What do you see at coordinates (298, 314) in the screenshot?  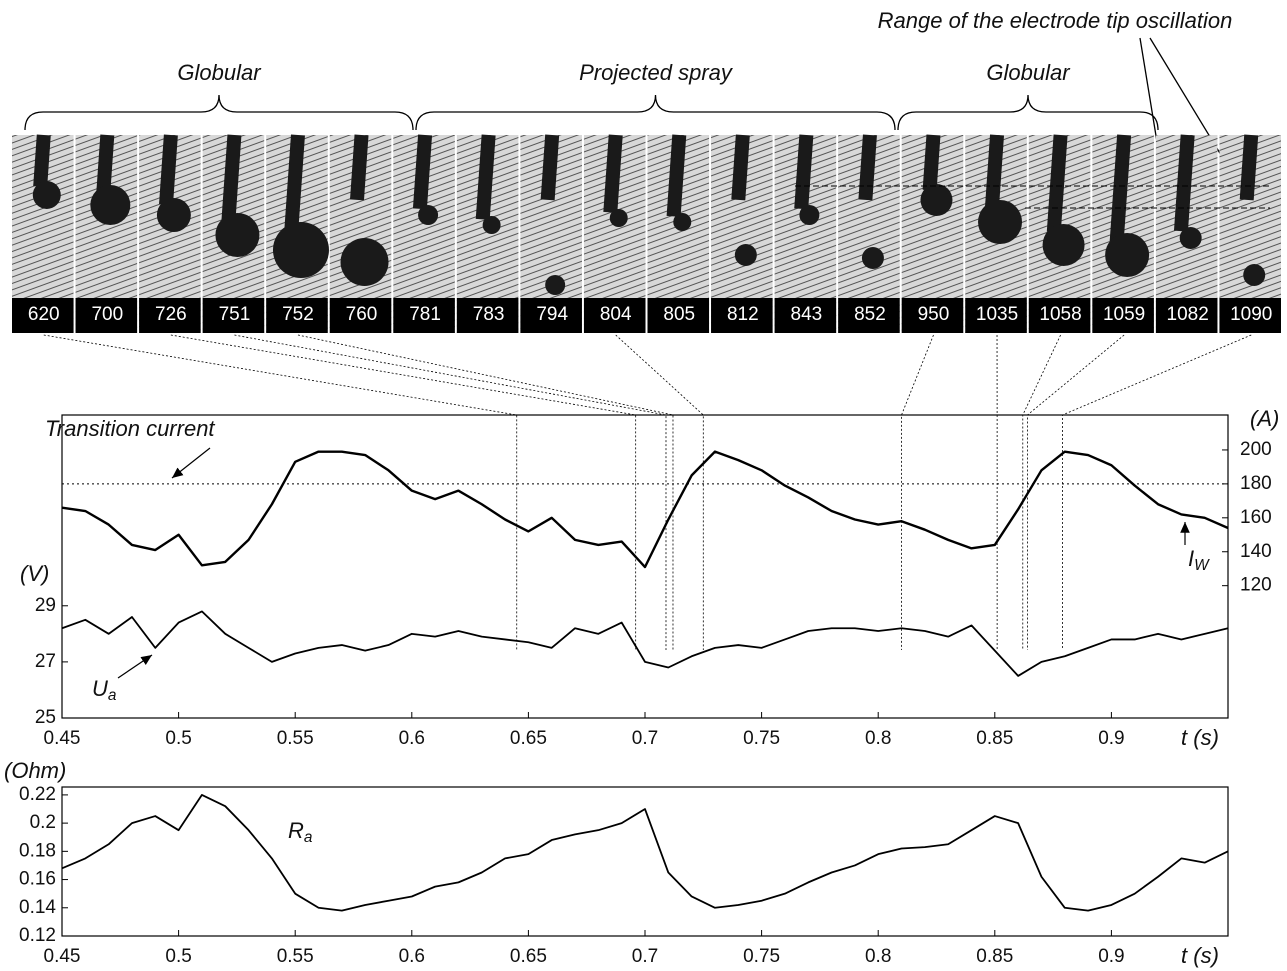 I see `frame-label: 752` at bounding box center [298, 314].